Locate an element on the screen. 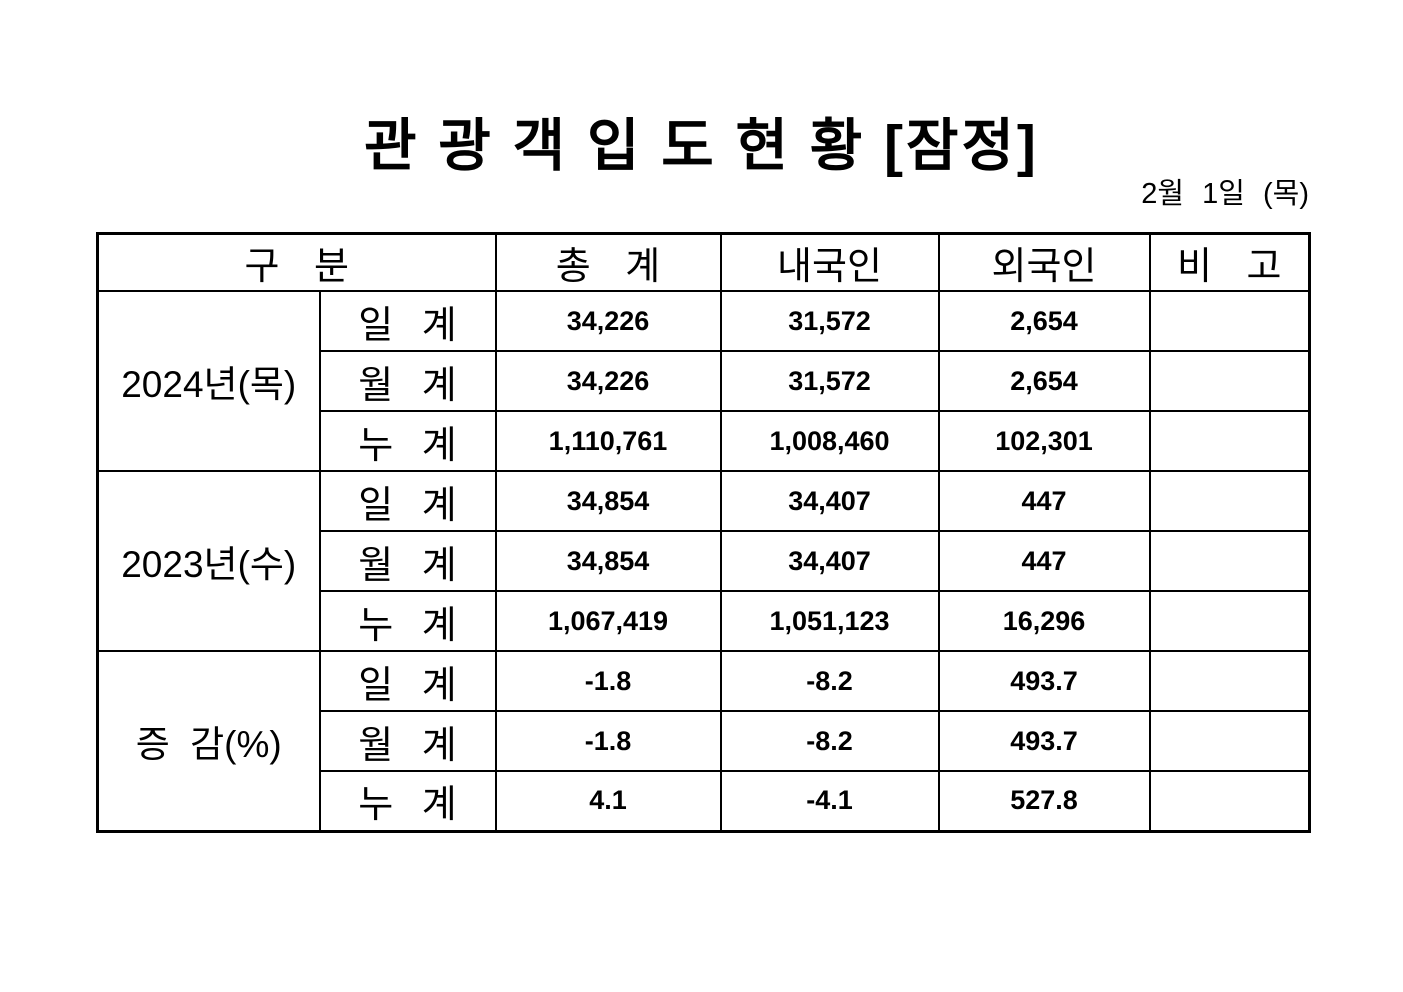  table-row: 월 계 34,854 34,407 447 is located at coordinates (704, 561).